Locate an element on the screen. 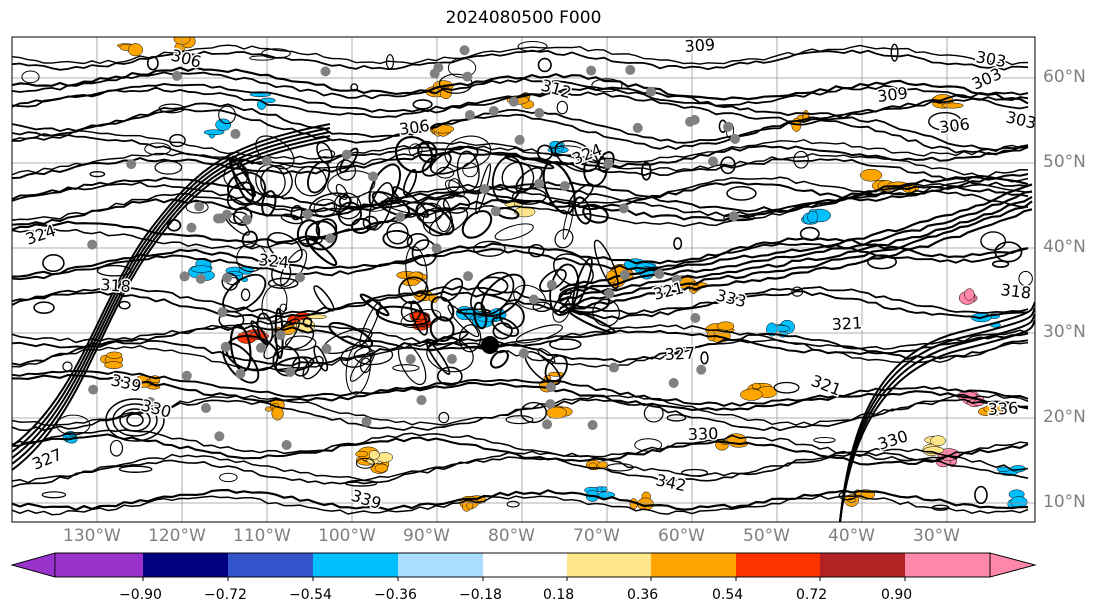  colorbar is located at coordinates (523, 566).